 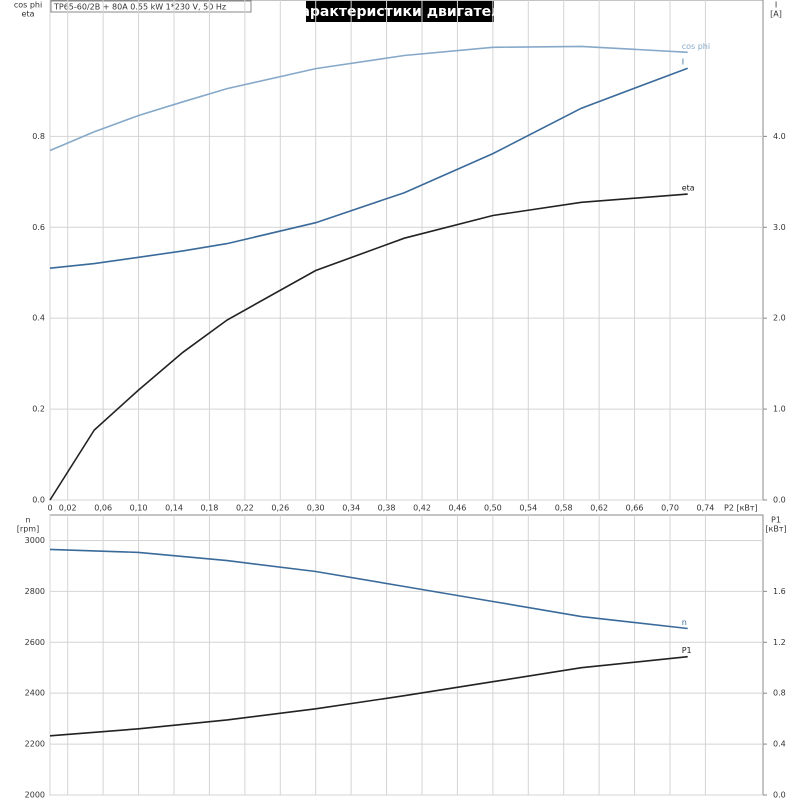 I want to click on y2-tick-label: 3.0, so click(x=779, y=227).